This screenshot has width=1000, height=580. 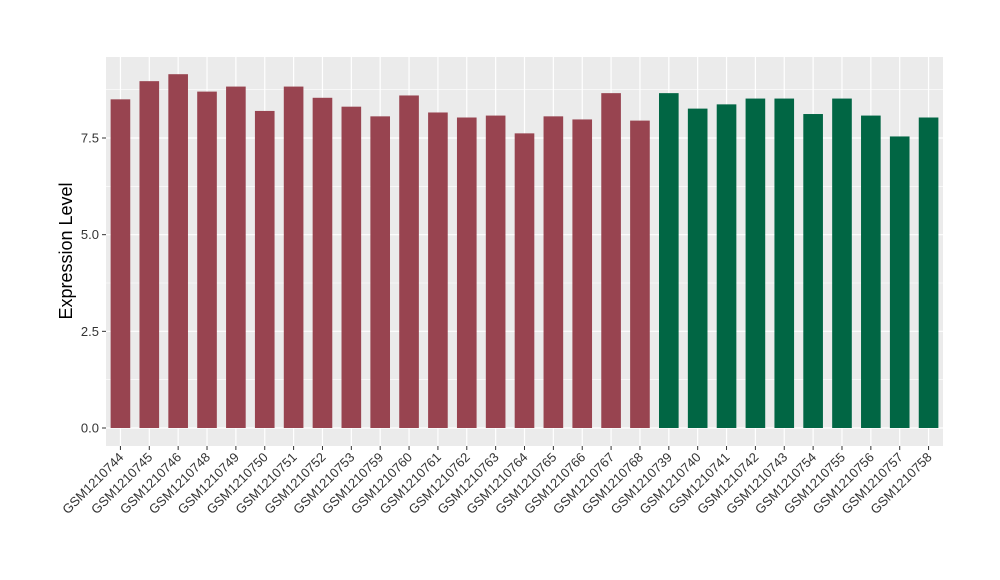 What do you see at coordinates (928, 273) in the screenshot?
I see `bar-GSM1210758` at bounding box center [928, 273].